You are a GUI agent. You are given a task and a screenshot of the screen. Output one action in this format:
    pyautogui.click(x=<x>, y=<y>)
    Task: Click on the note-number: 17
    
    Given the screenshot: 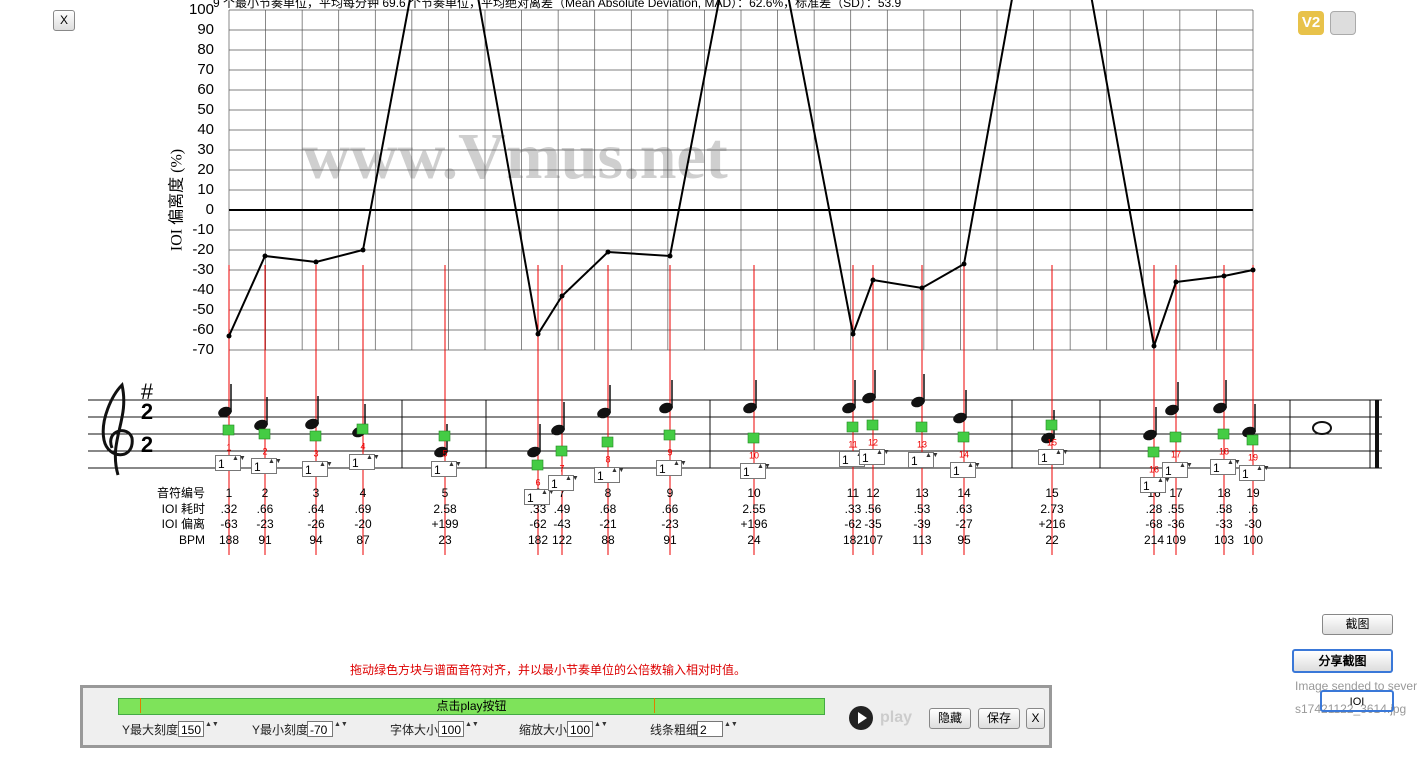 What is the action you would take?
    pyautogui.click(x=1176, y=493)
    